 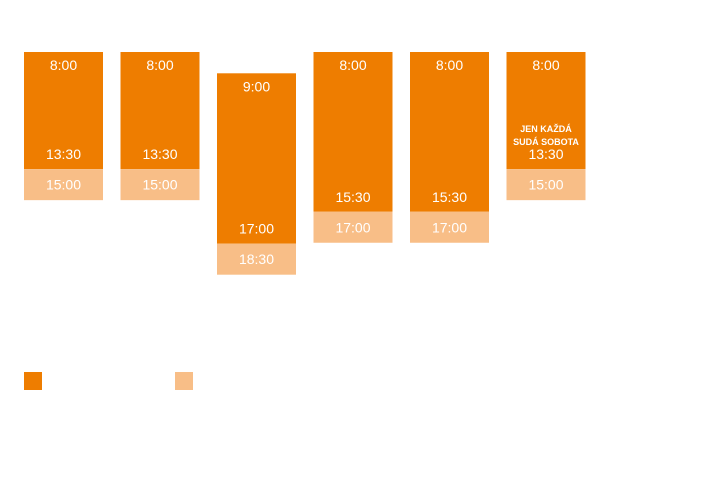 What do you see at coordinates (256, 229) in the screenshot?
I see `closing-time-label: 17:00` at bounding box center [256, 229].